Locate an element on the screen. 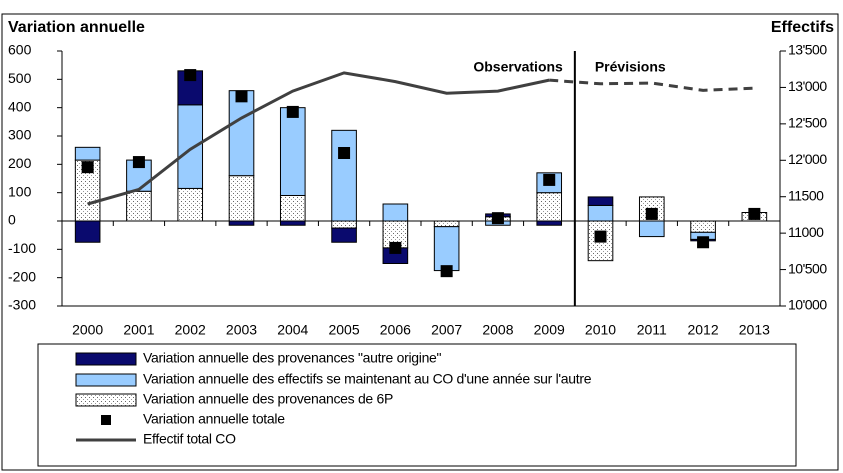 The image size is (843, 473). annotation: Prévisions is located at coordinates (630, 67).